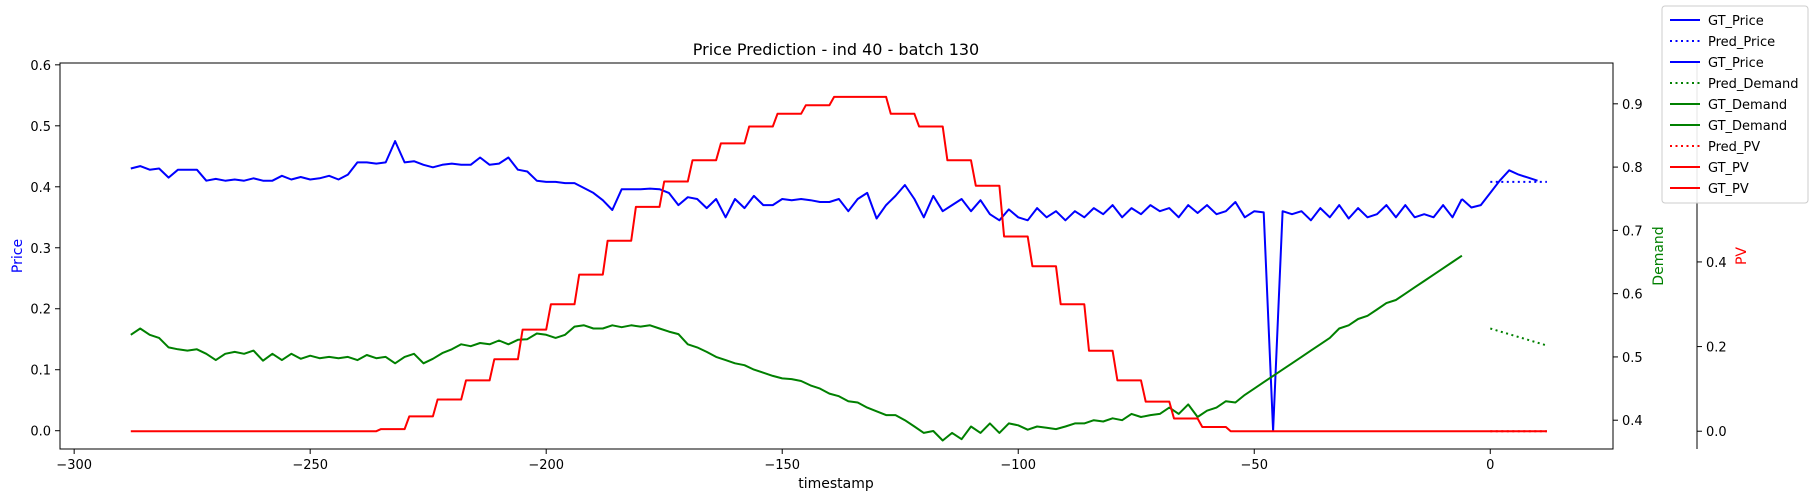  Describe the element at coordinates (40, 432) in the screenshot. I see `price-tick-label: 0.0` at that location.